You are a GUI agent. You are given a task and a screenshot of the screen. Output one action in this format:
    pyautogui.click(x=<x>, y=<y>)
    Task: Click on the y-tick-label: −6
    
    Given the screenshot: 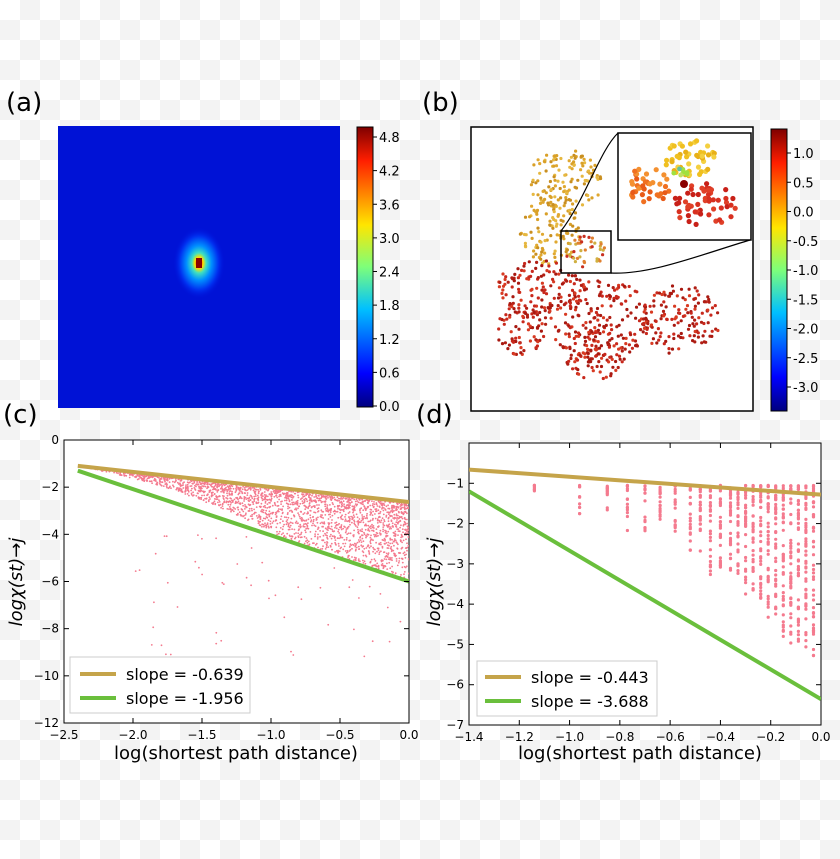 What is the action you would take?
    pyautogui.click(x=455, y=685)
    